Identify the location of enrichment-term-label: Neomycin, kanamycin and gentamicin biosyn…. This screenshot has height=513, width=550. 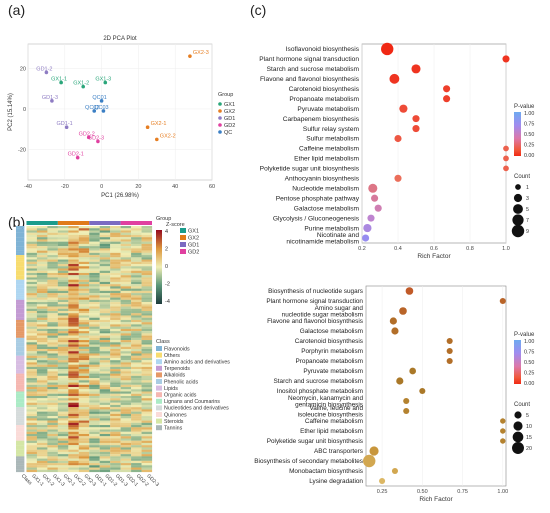
(325, 401).